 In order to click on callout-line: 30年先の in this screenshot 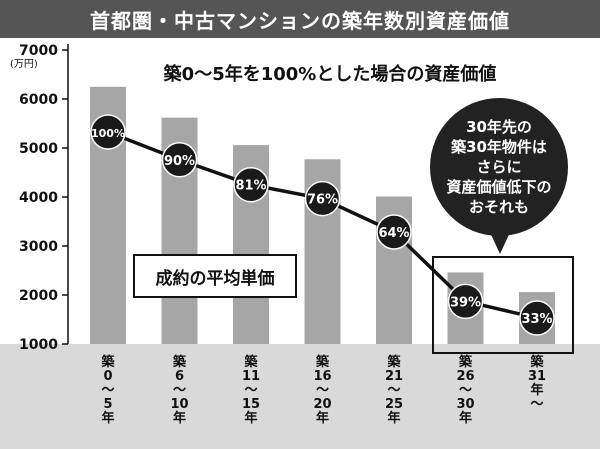, I will do `click(499, 127)`.